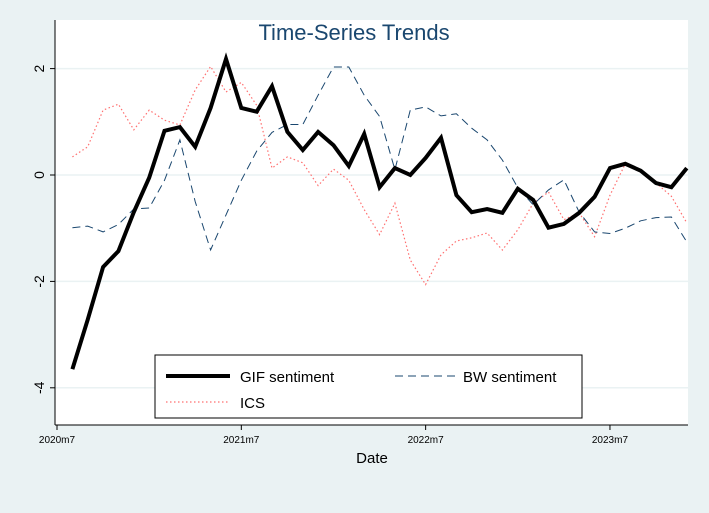 The height and width of the screenshot is (513, 709). I want to click on y-tick-label: 0, so click(39, 175).